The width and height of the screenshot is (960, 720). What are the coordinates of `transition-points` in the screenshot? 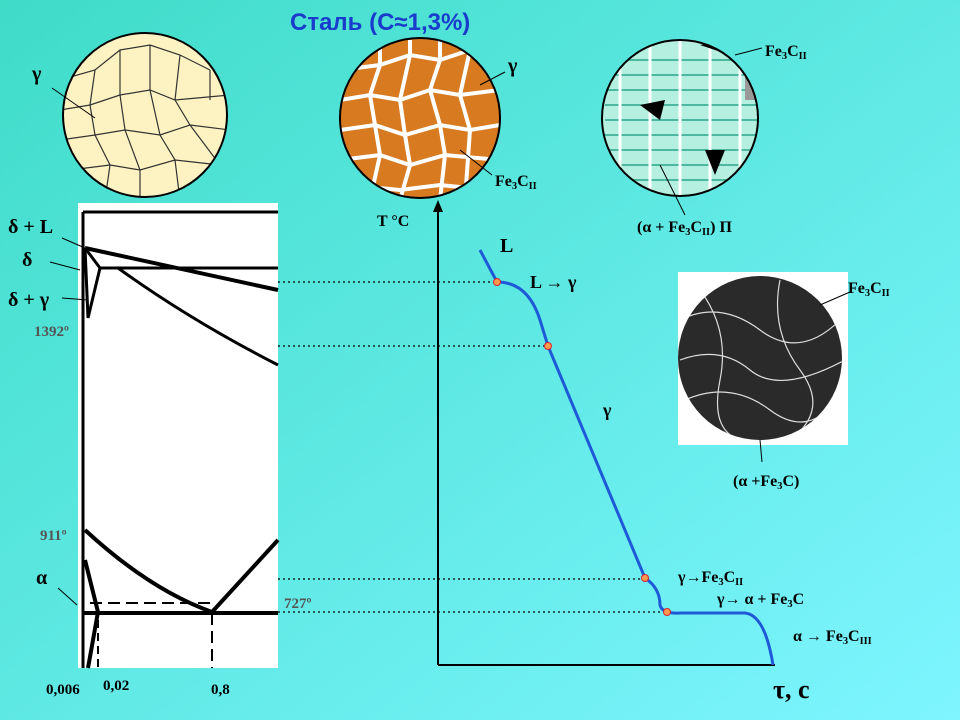 It's located at (582, 447).